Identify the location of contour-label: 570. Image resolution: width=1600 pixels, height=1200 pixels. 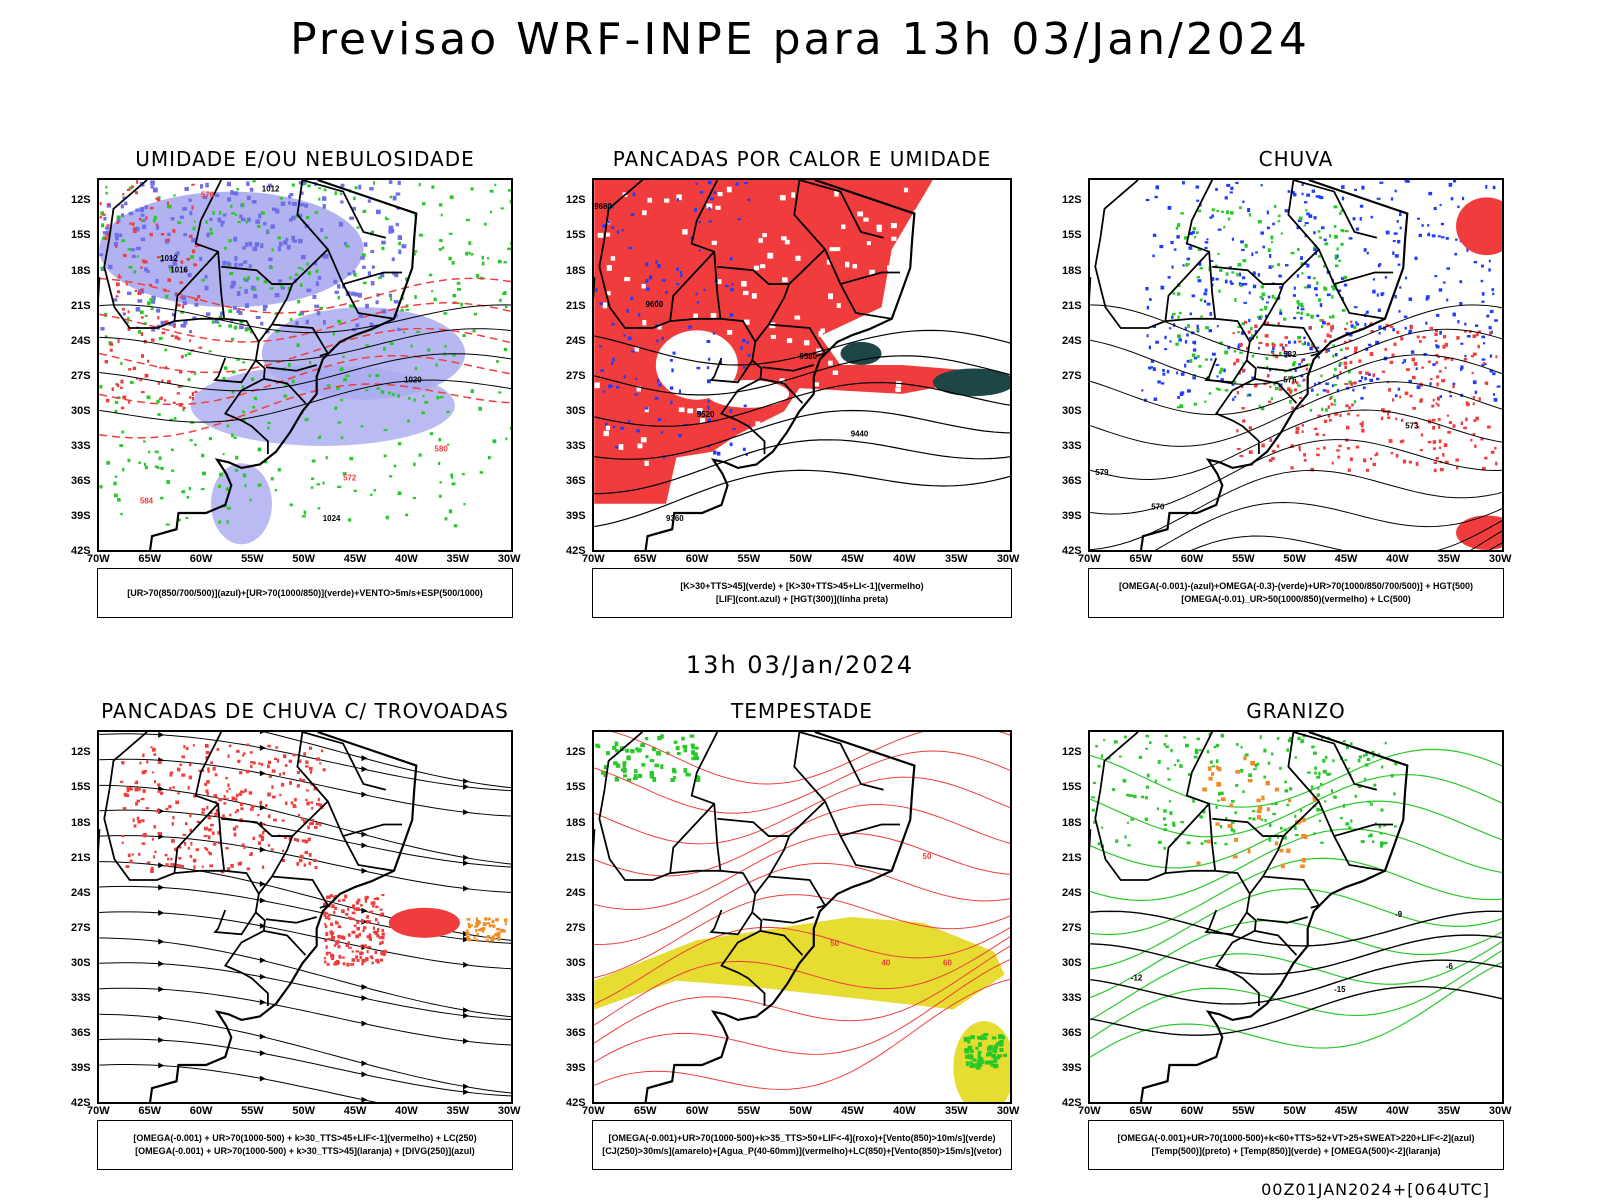
(1158, 507).